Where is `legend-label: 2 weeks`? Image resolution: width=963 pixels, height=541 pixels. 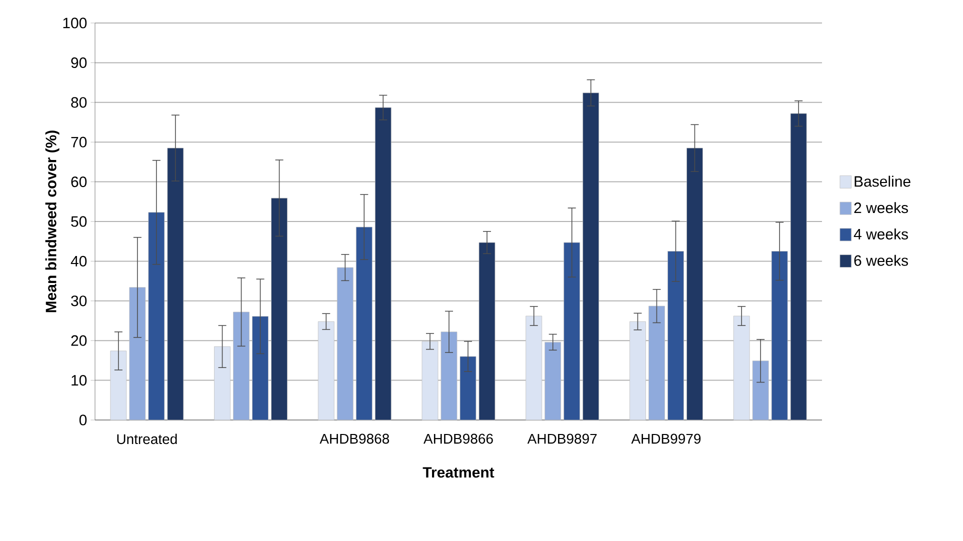
legend-label: 2 weeks is located at coordinates (881, 208).